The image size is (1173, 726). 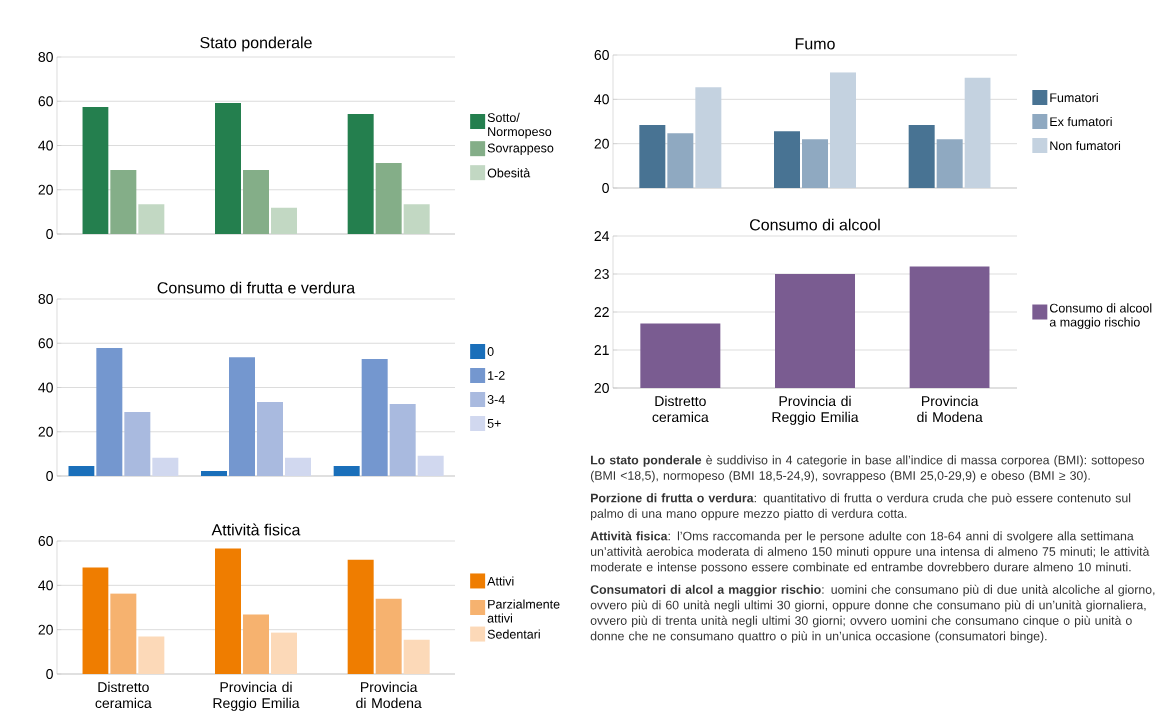 What do you see at coordinates (509, 173) in the screenshot?
I see `legend-label: Obesità` at bounding box center [509, 173].